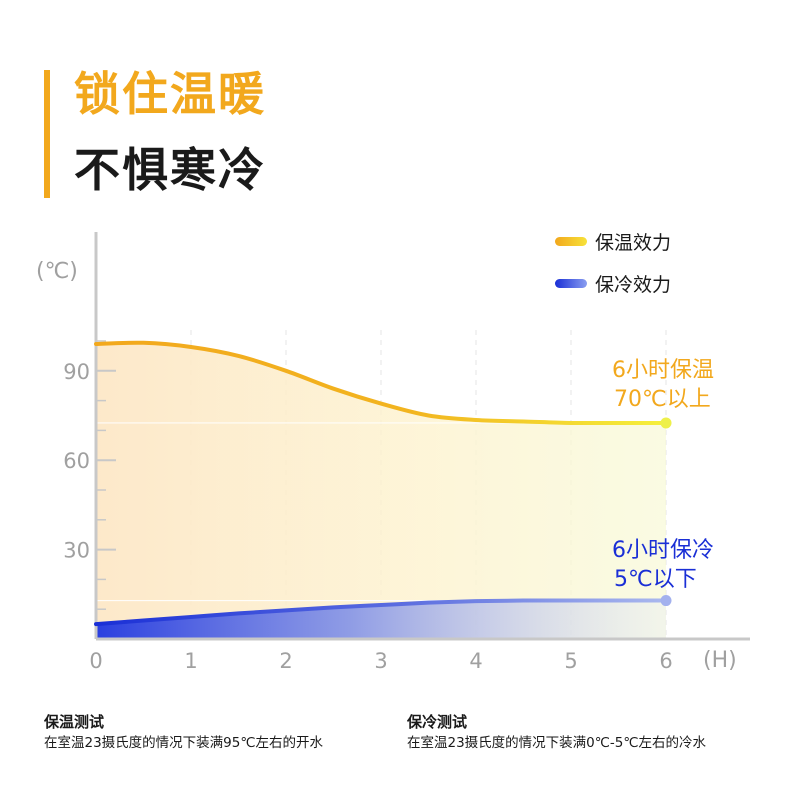 This screenshot has height=800, width=800. Describe the element at coordinates (380, 661) in the screenshot. I see `x-tick-label: 3` at that location.